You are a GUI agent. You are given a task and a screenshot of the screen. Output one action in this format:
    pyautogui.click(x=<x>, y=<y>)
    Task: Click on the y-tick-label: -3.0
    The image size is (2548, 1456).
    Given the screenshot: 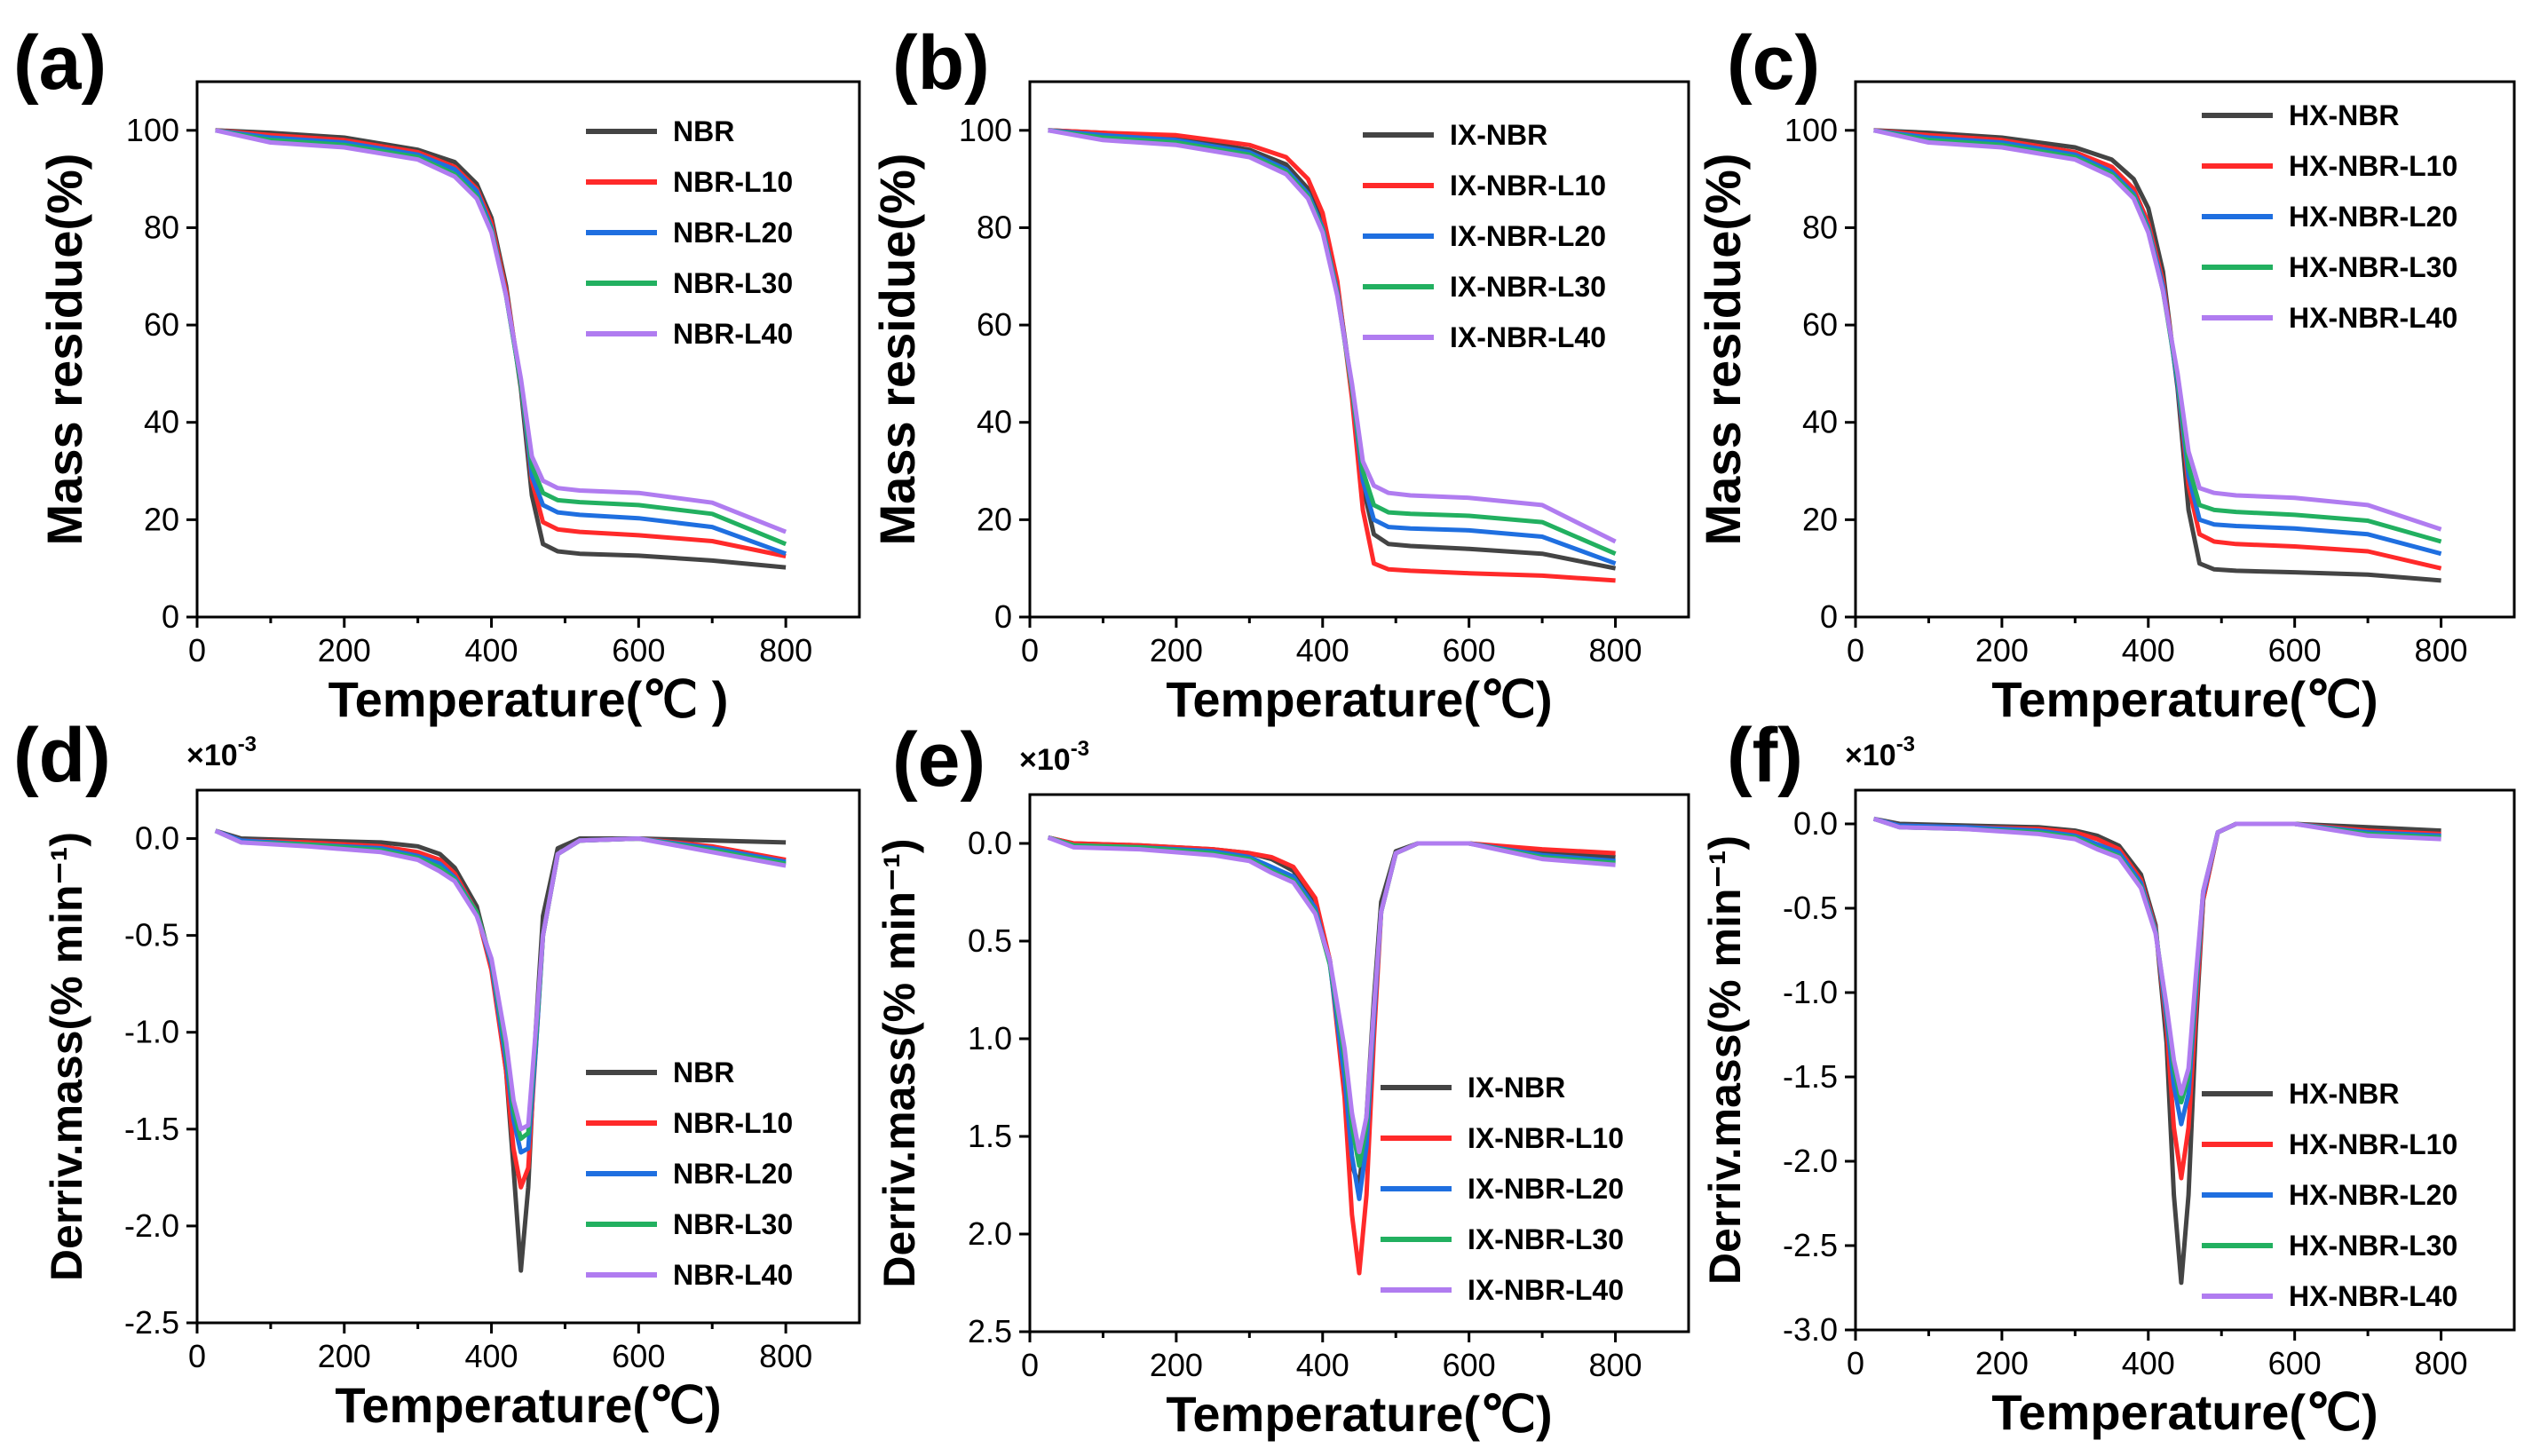 What is the action you would take?
    pyautogui.click(x=1810, y=1329)
    